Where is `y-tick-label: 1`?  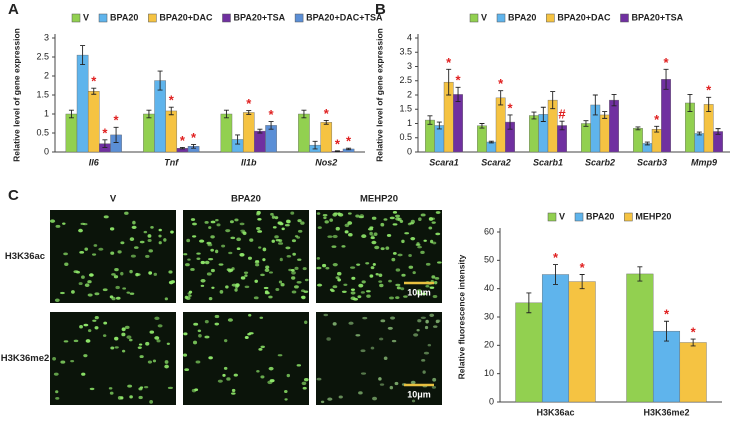 y-tick-label: 1 is located at coordinates (409, 123).